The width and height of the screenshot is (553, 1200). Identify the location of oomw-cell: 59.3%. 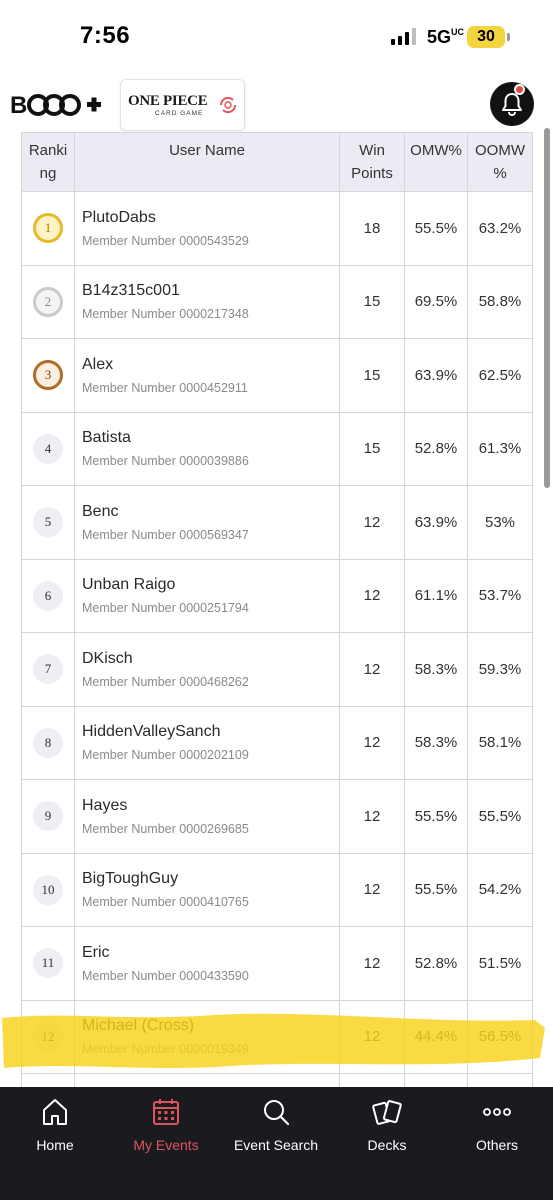
(500, 669).